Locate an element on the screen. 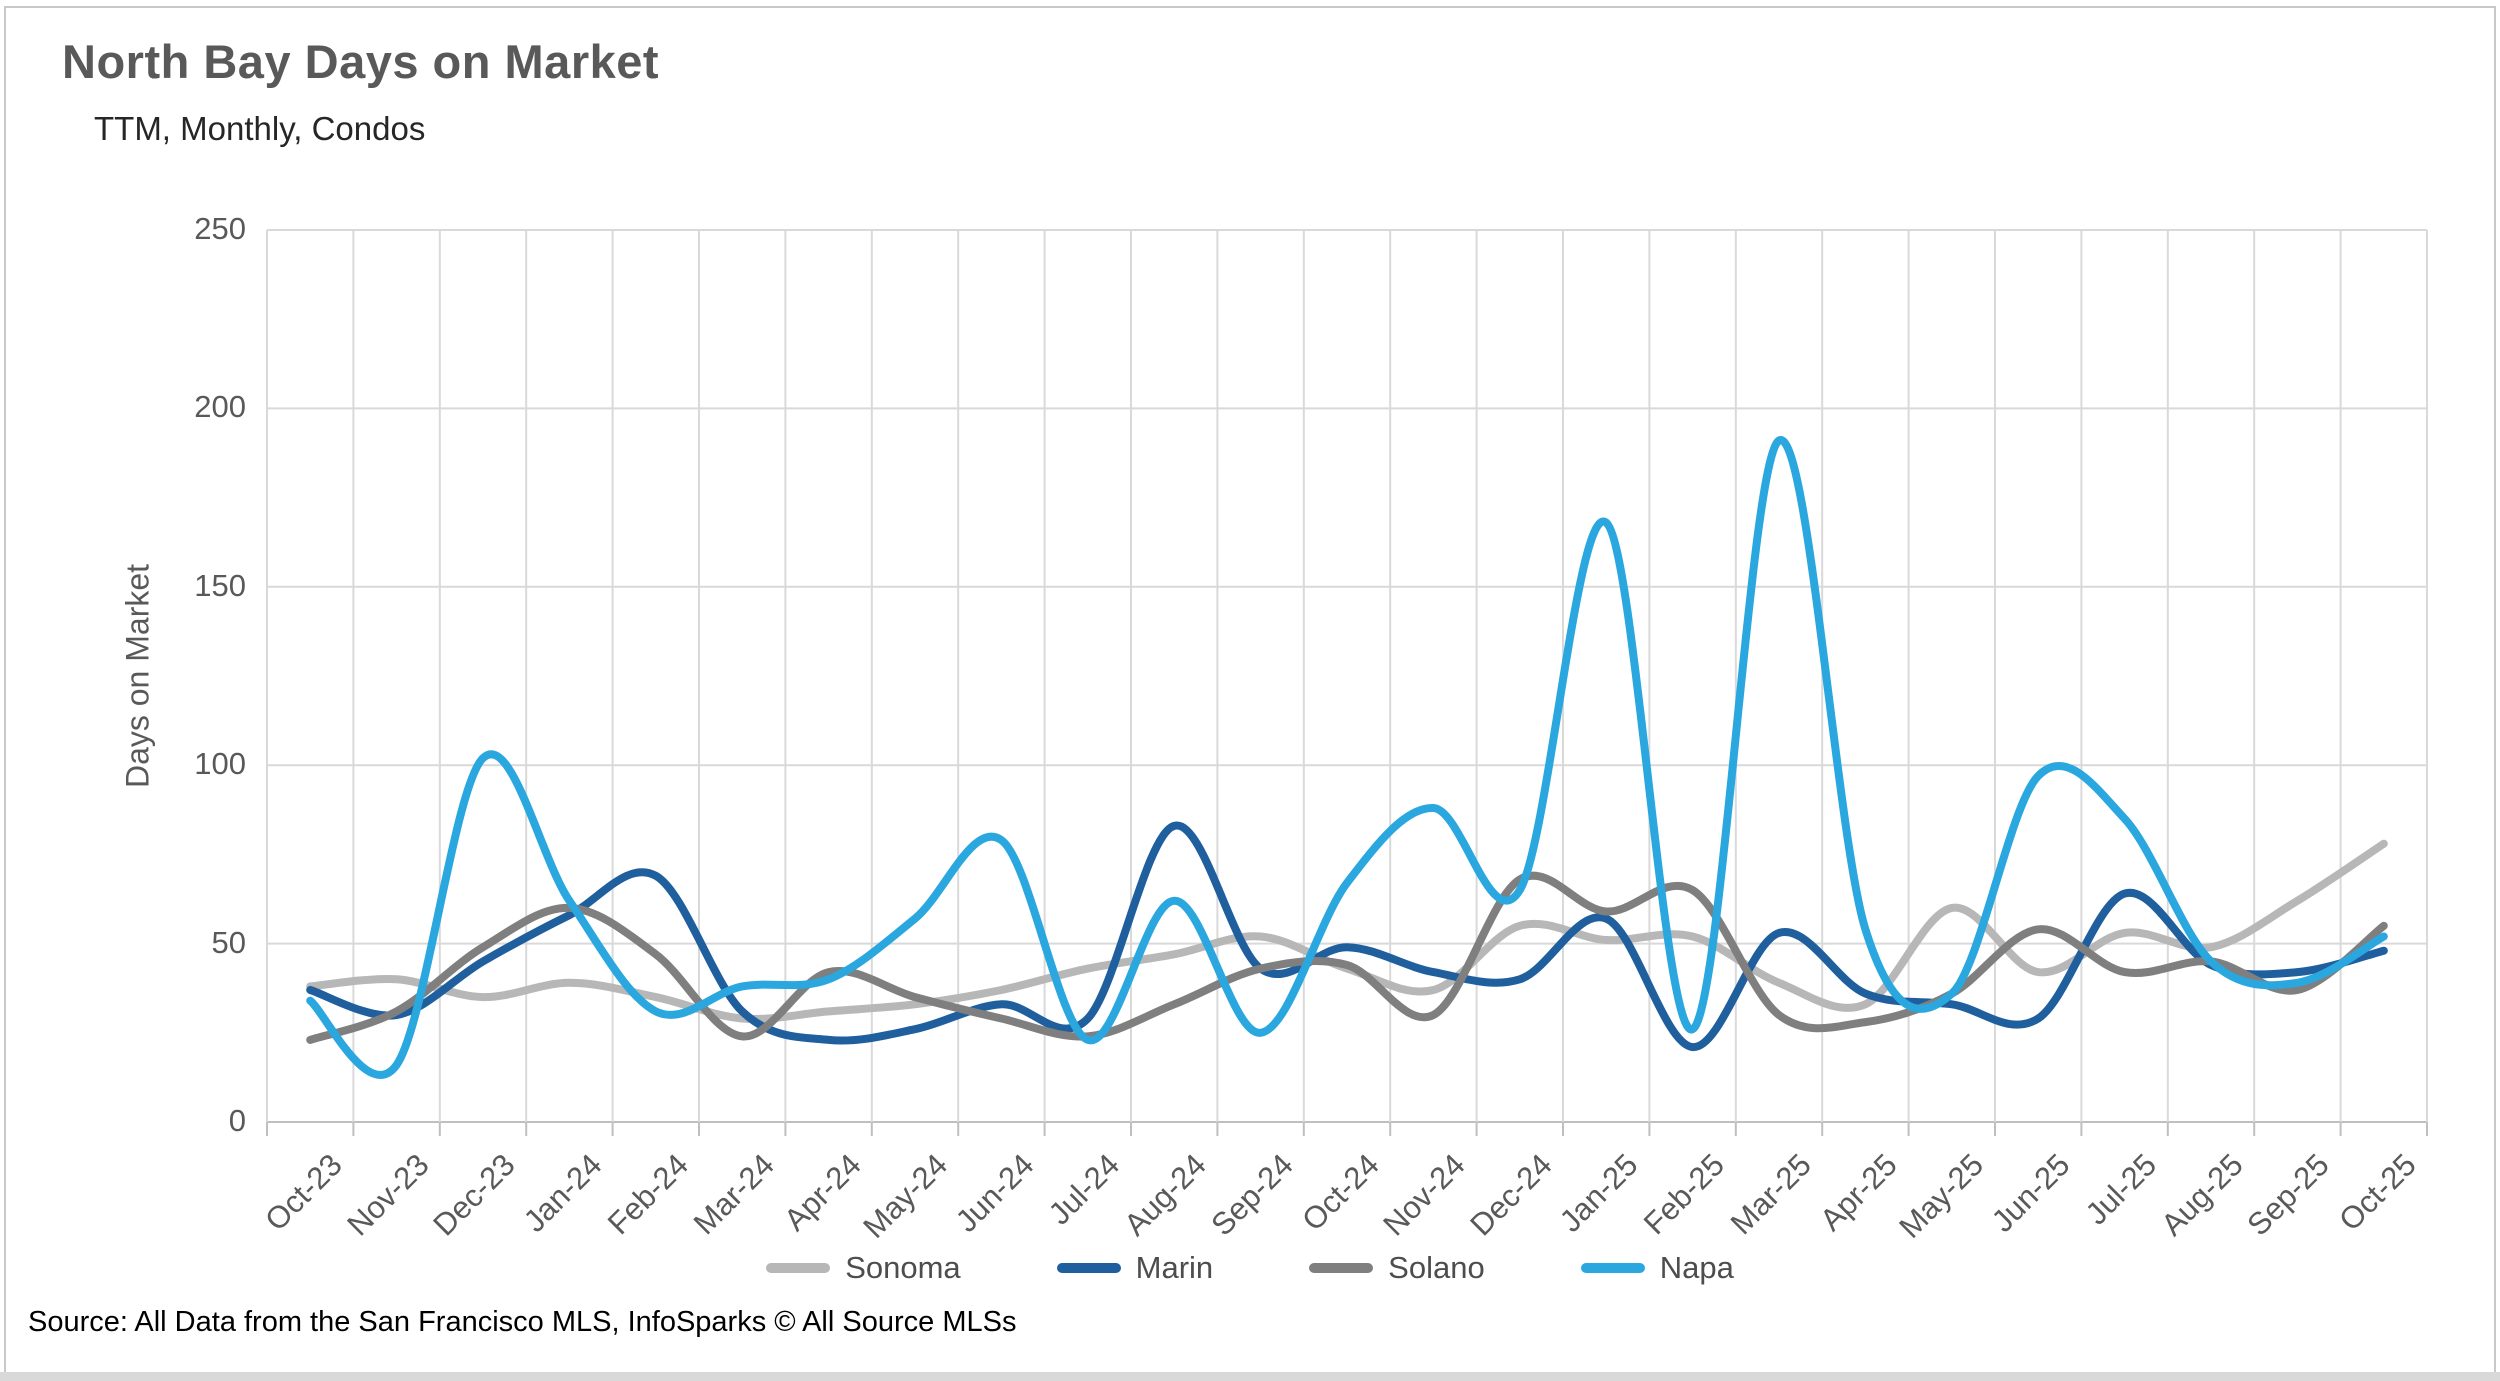 The height and width of the screenshot is (1381, 2500). legend-swatch-sonoma is located at coordinates (798, 1268).